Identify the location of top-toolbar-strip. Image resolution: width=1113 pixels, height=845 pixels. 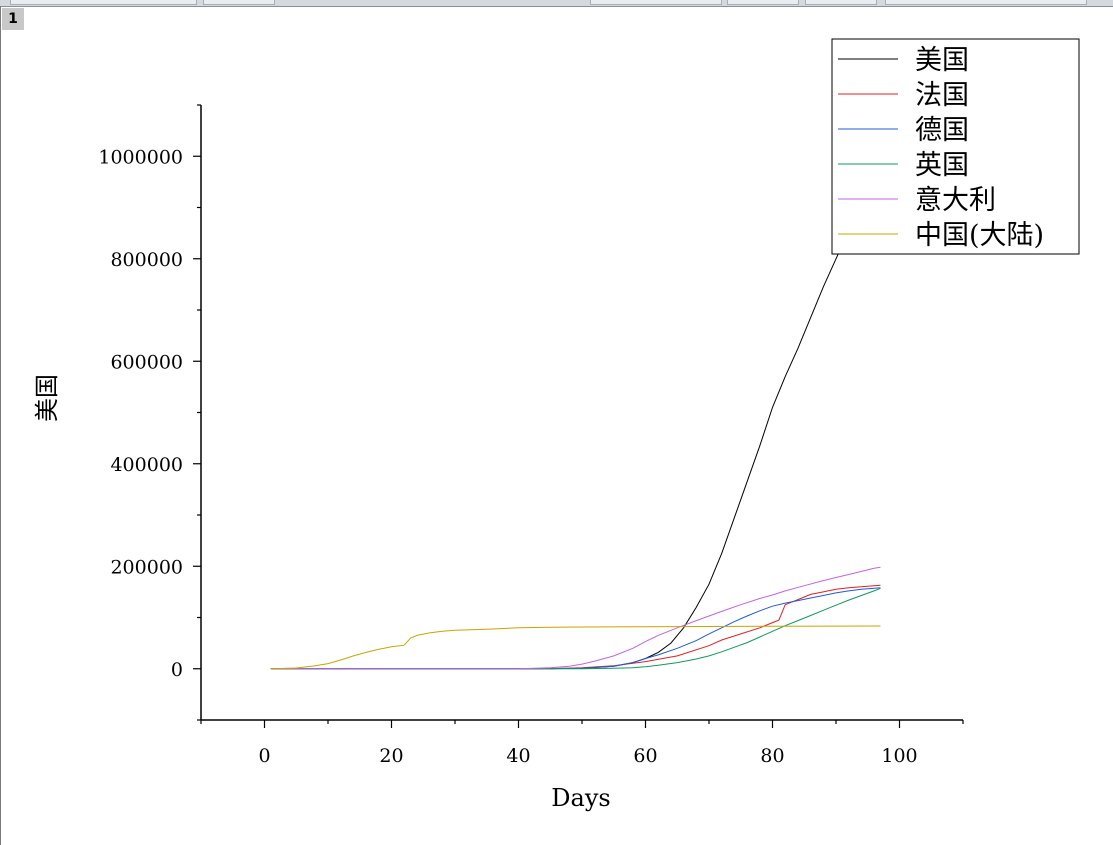
(556, 3).